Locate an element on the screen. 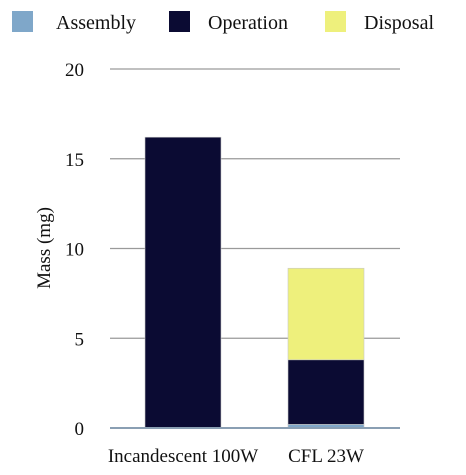 The height and width of the screenshot is (475, 466). y-axis-title: Mass (mg) is located at coordinates (44, 248).